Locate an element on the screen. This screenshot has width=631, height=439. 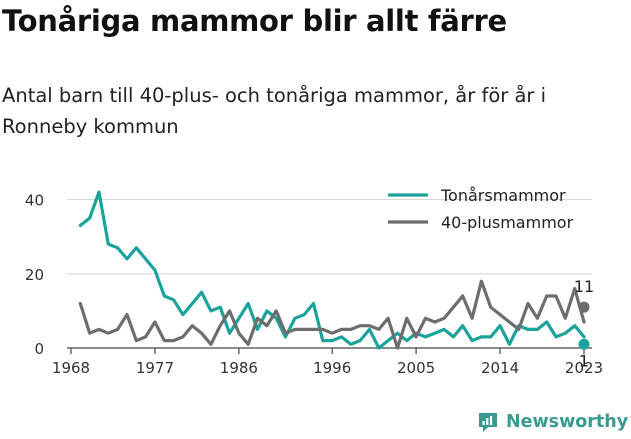
legend: Tonårsmammor 40-plusmammor is located at coordinates (481, 209).